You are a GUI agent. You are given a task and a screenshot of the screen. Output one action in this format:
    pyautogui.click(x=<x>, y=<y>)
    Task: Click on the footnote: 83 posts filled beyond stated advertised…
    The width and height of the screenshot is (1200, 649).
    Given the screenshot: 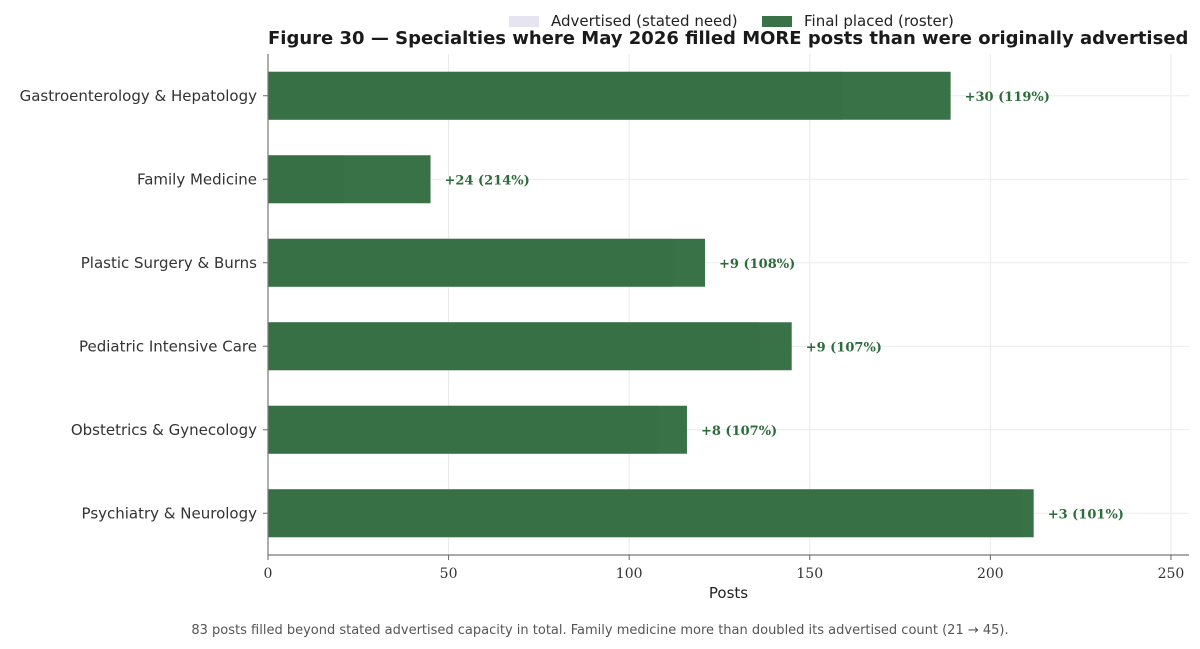 What is the action you would take?
    pyautogui.click(x=600, y=630)
    